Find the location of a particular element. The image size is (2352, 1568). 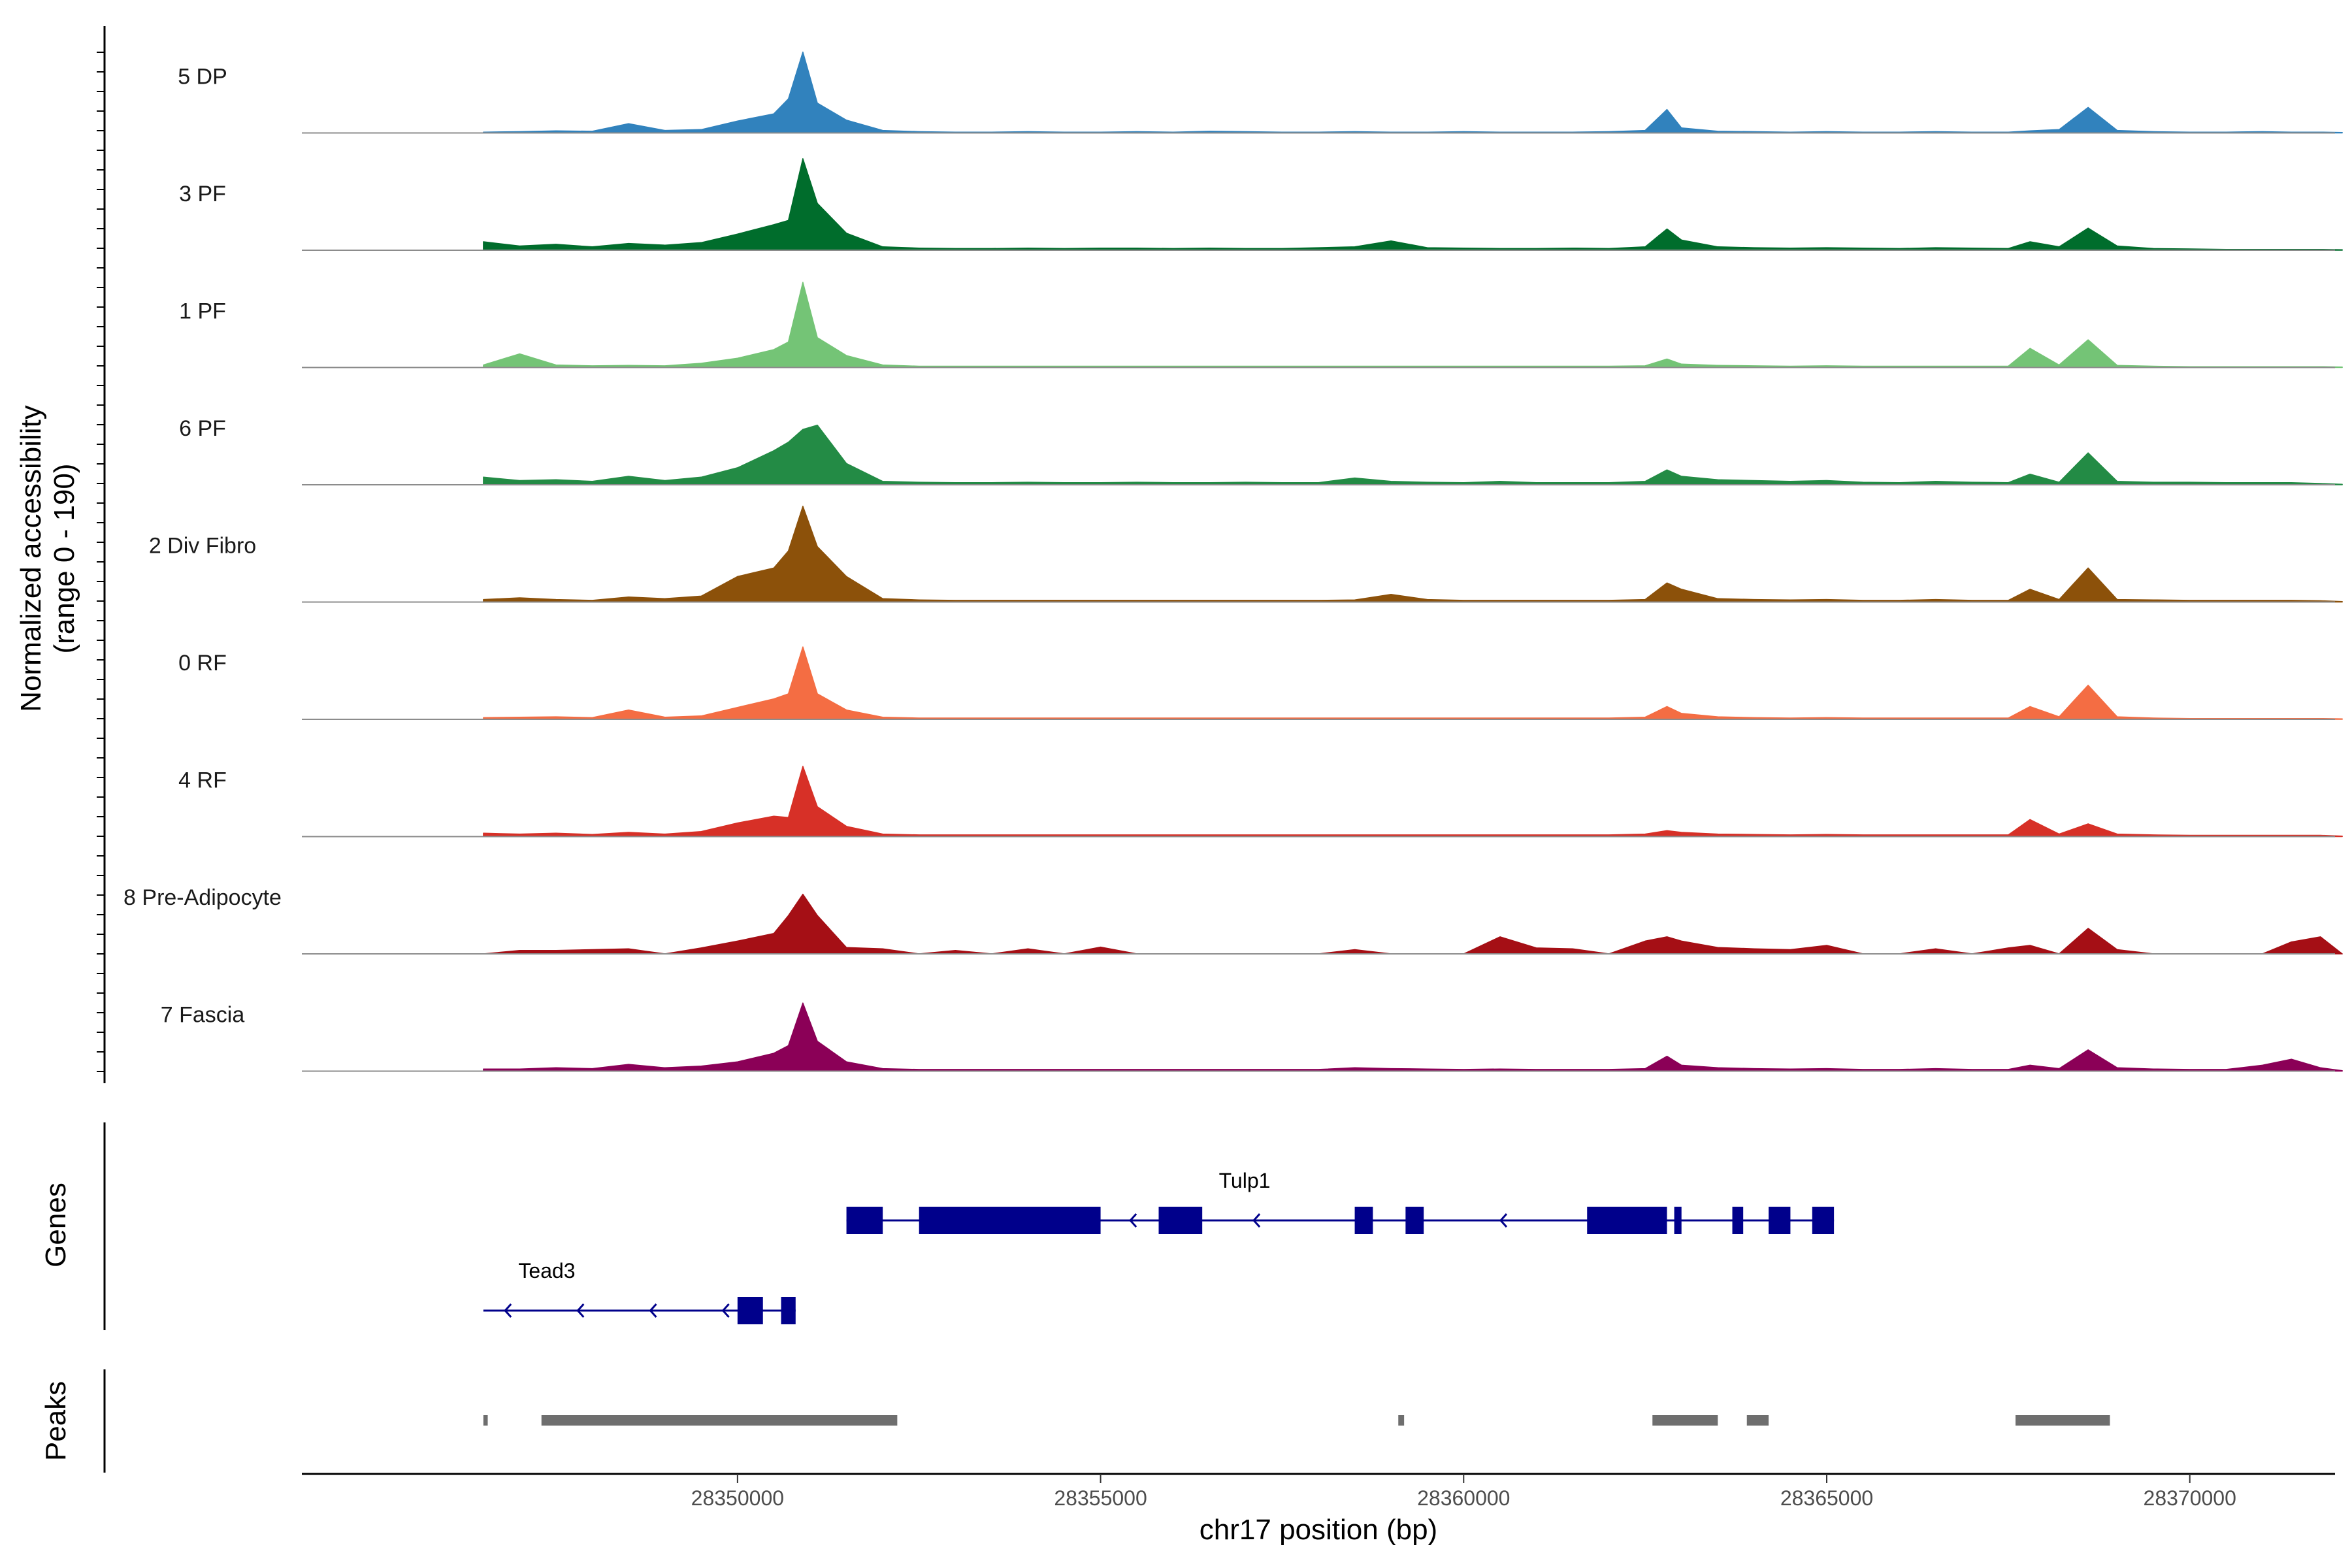

x-tick-label: 28370000 is located at coordinates (2190, 1498).